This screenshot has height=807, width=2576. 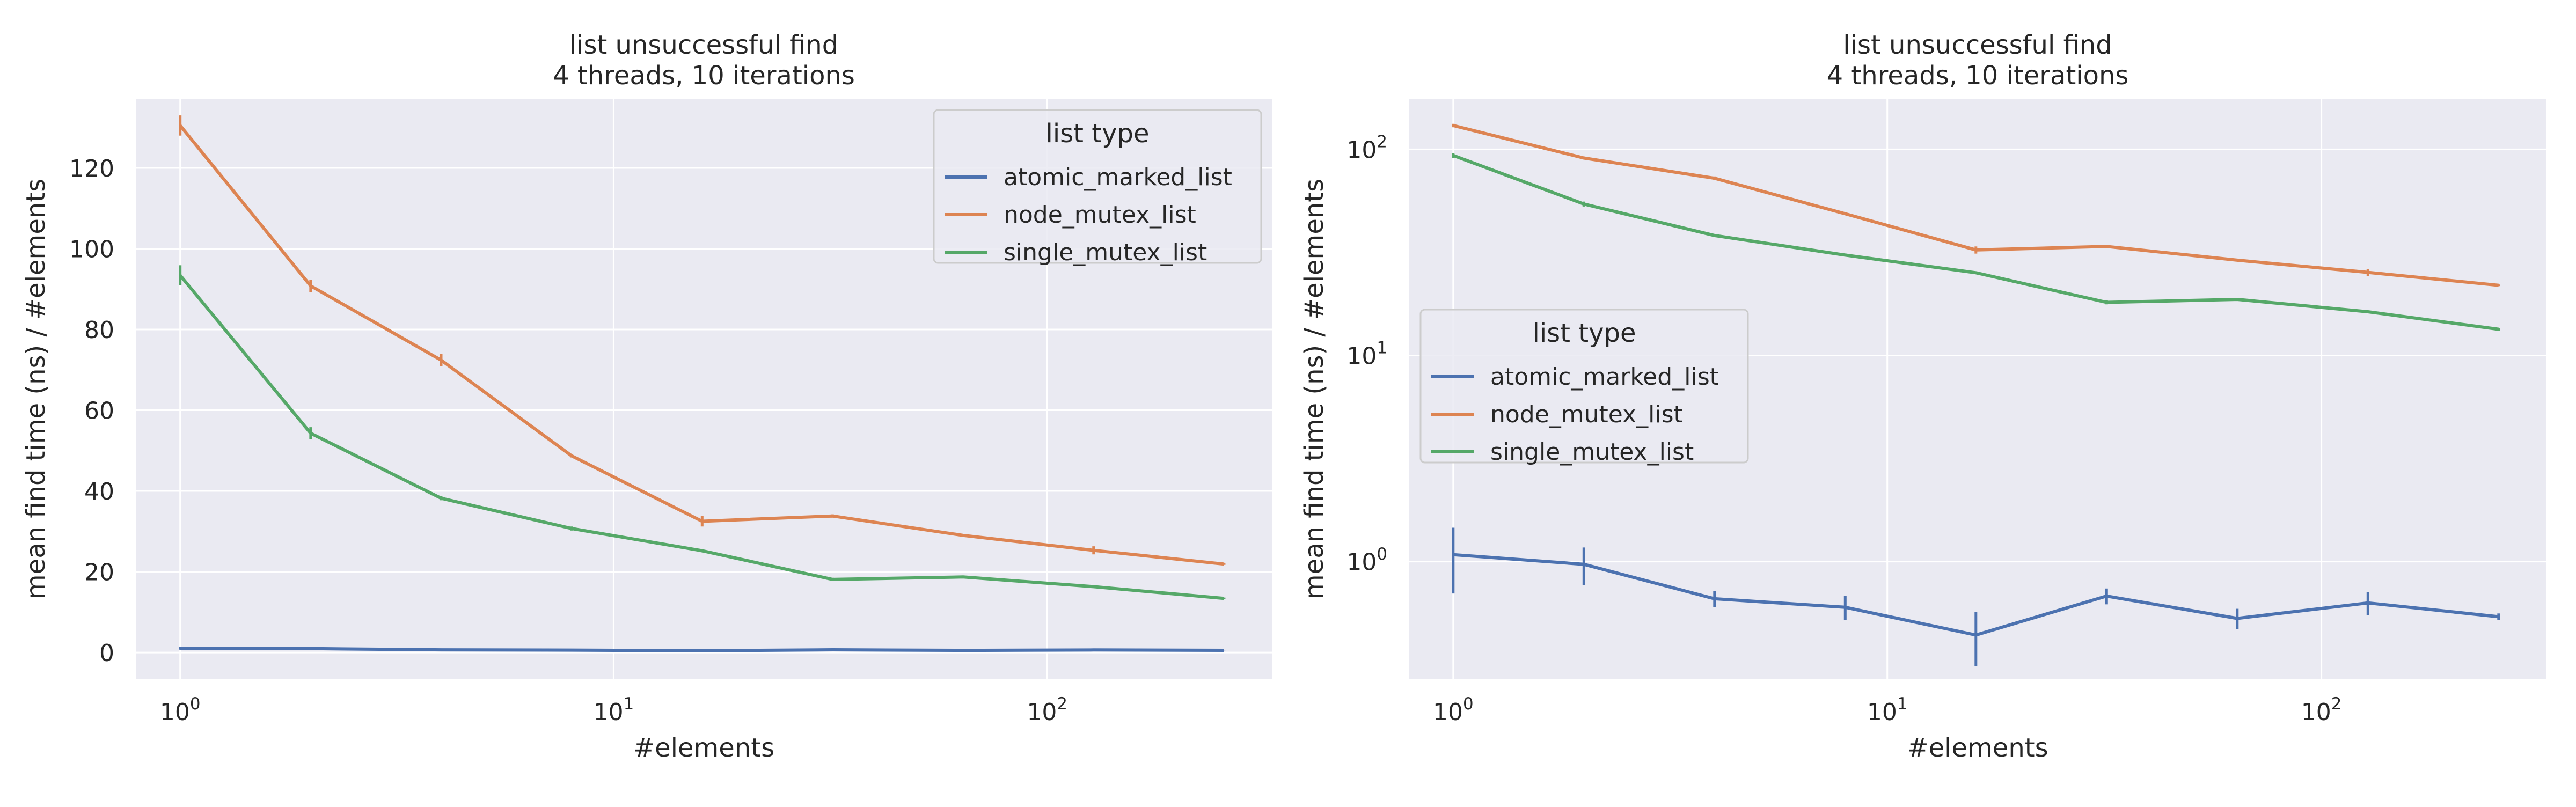 I want to click on y-tick-label: 102, so click(x=1366, y=148).